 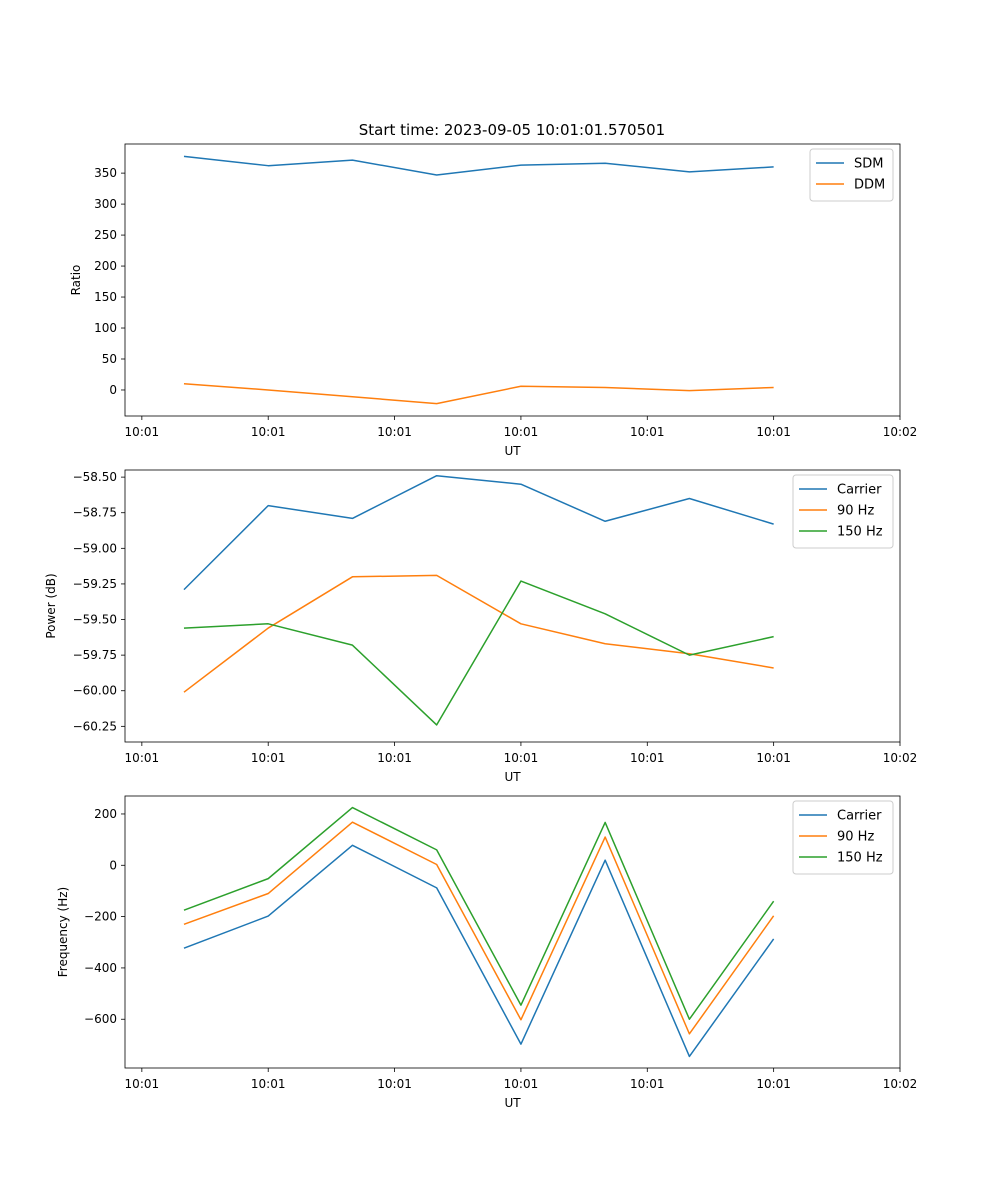 What do you see at coordinates (868, 164) in the screenshot?
I see `legend-label: SDM` at bounding box center [868, 164].